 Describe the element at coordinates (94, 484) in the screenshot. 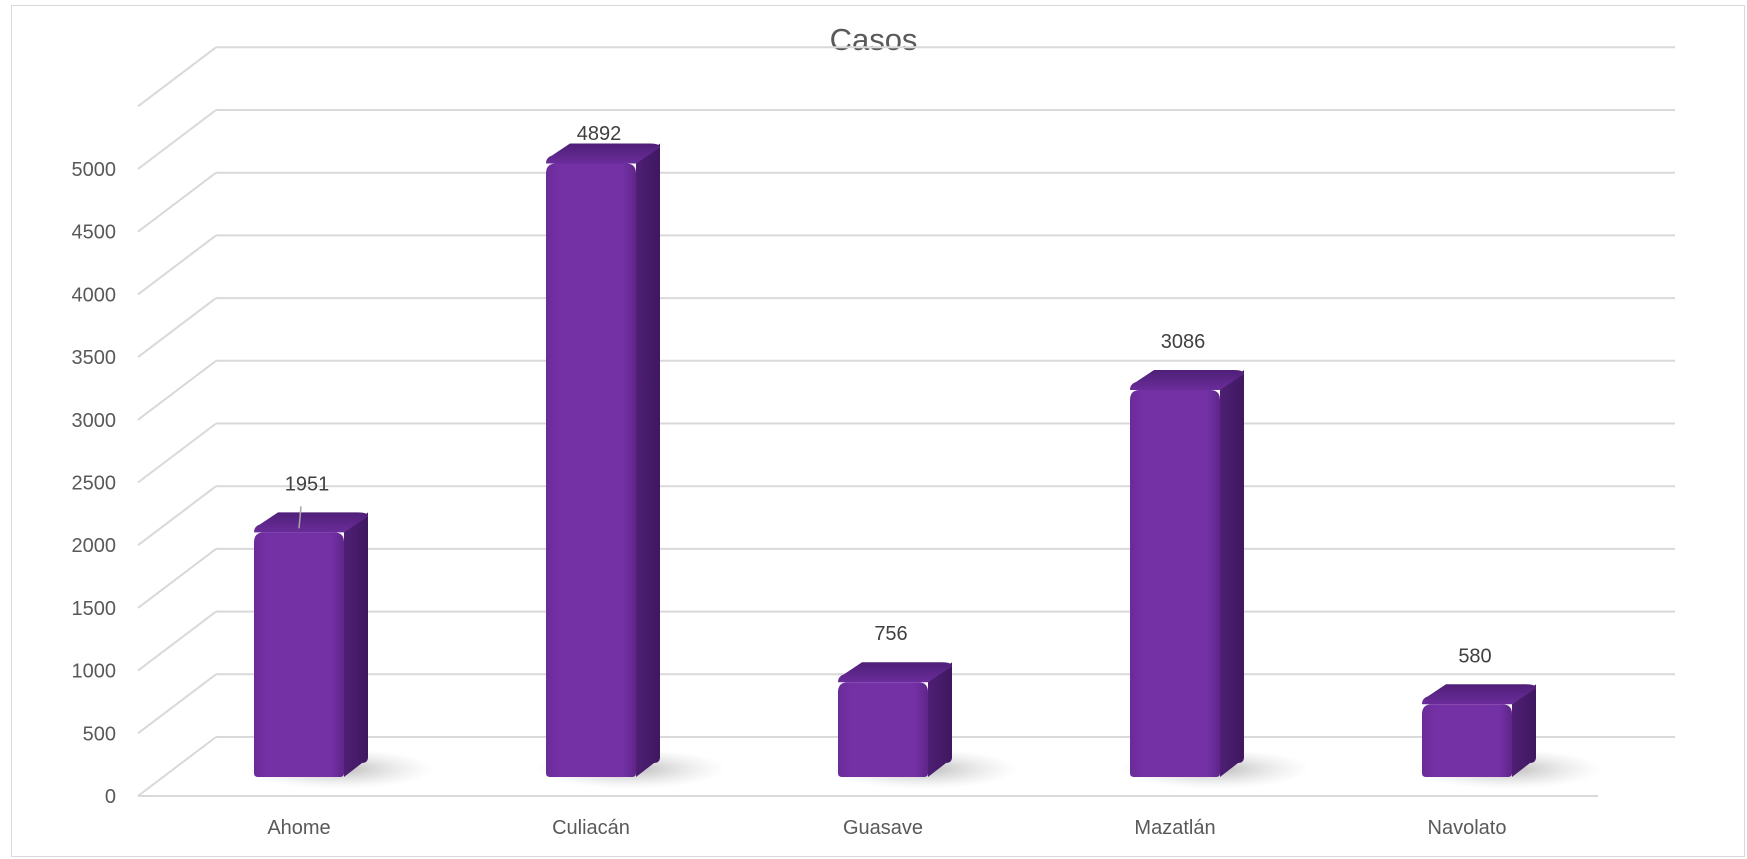

I see `y-tick-label: 2500` at that location.